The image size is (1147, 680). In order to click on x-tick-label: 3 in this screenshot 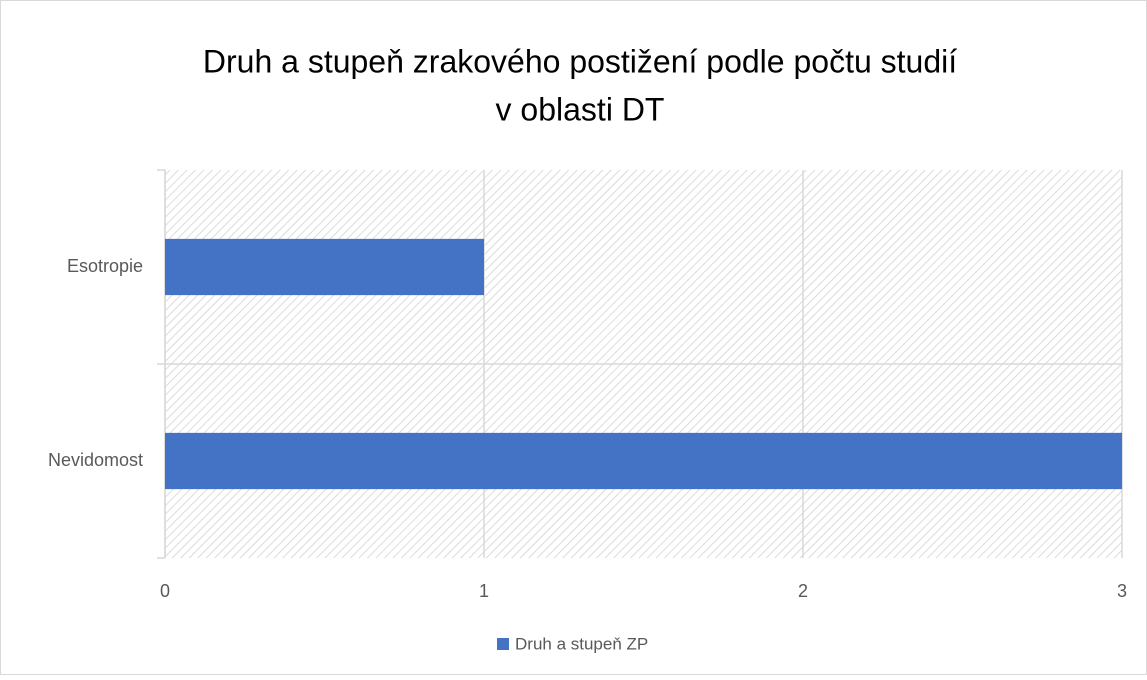, I will do `click(1122, 591)`.